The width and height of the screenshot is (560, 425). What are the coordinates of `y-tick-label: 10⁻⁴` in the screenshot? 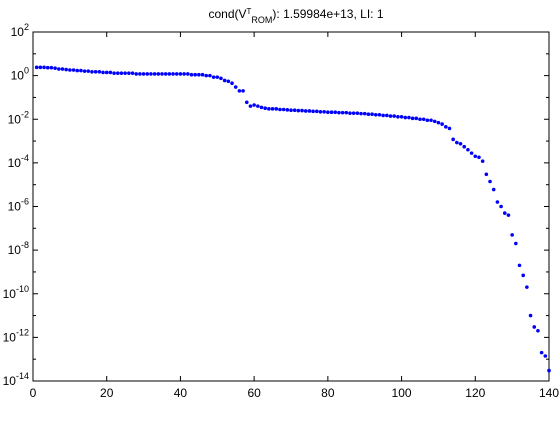 It's located at (18, 161).